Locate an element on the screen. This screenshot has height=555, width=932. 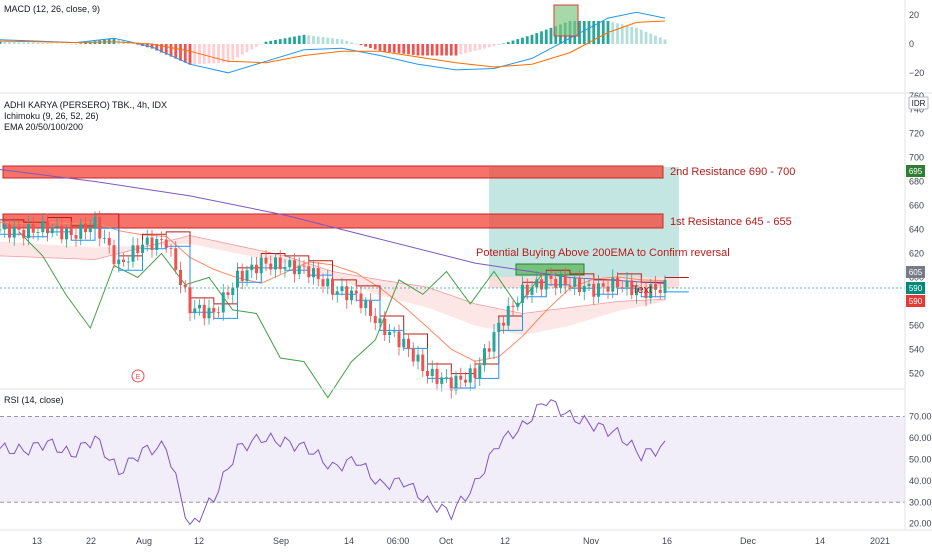
macd-histogram is located at coordinates (333, 42).